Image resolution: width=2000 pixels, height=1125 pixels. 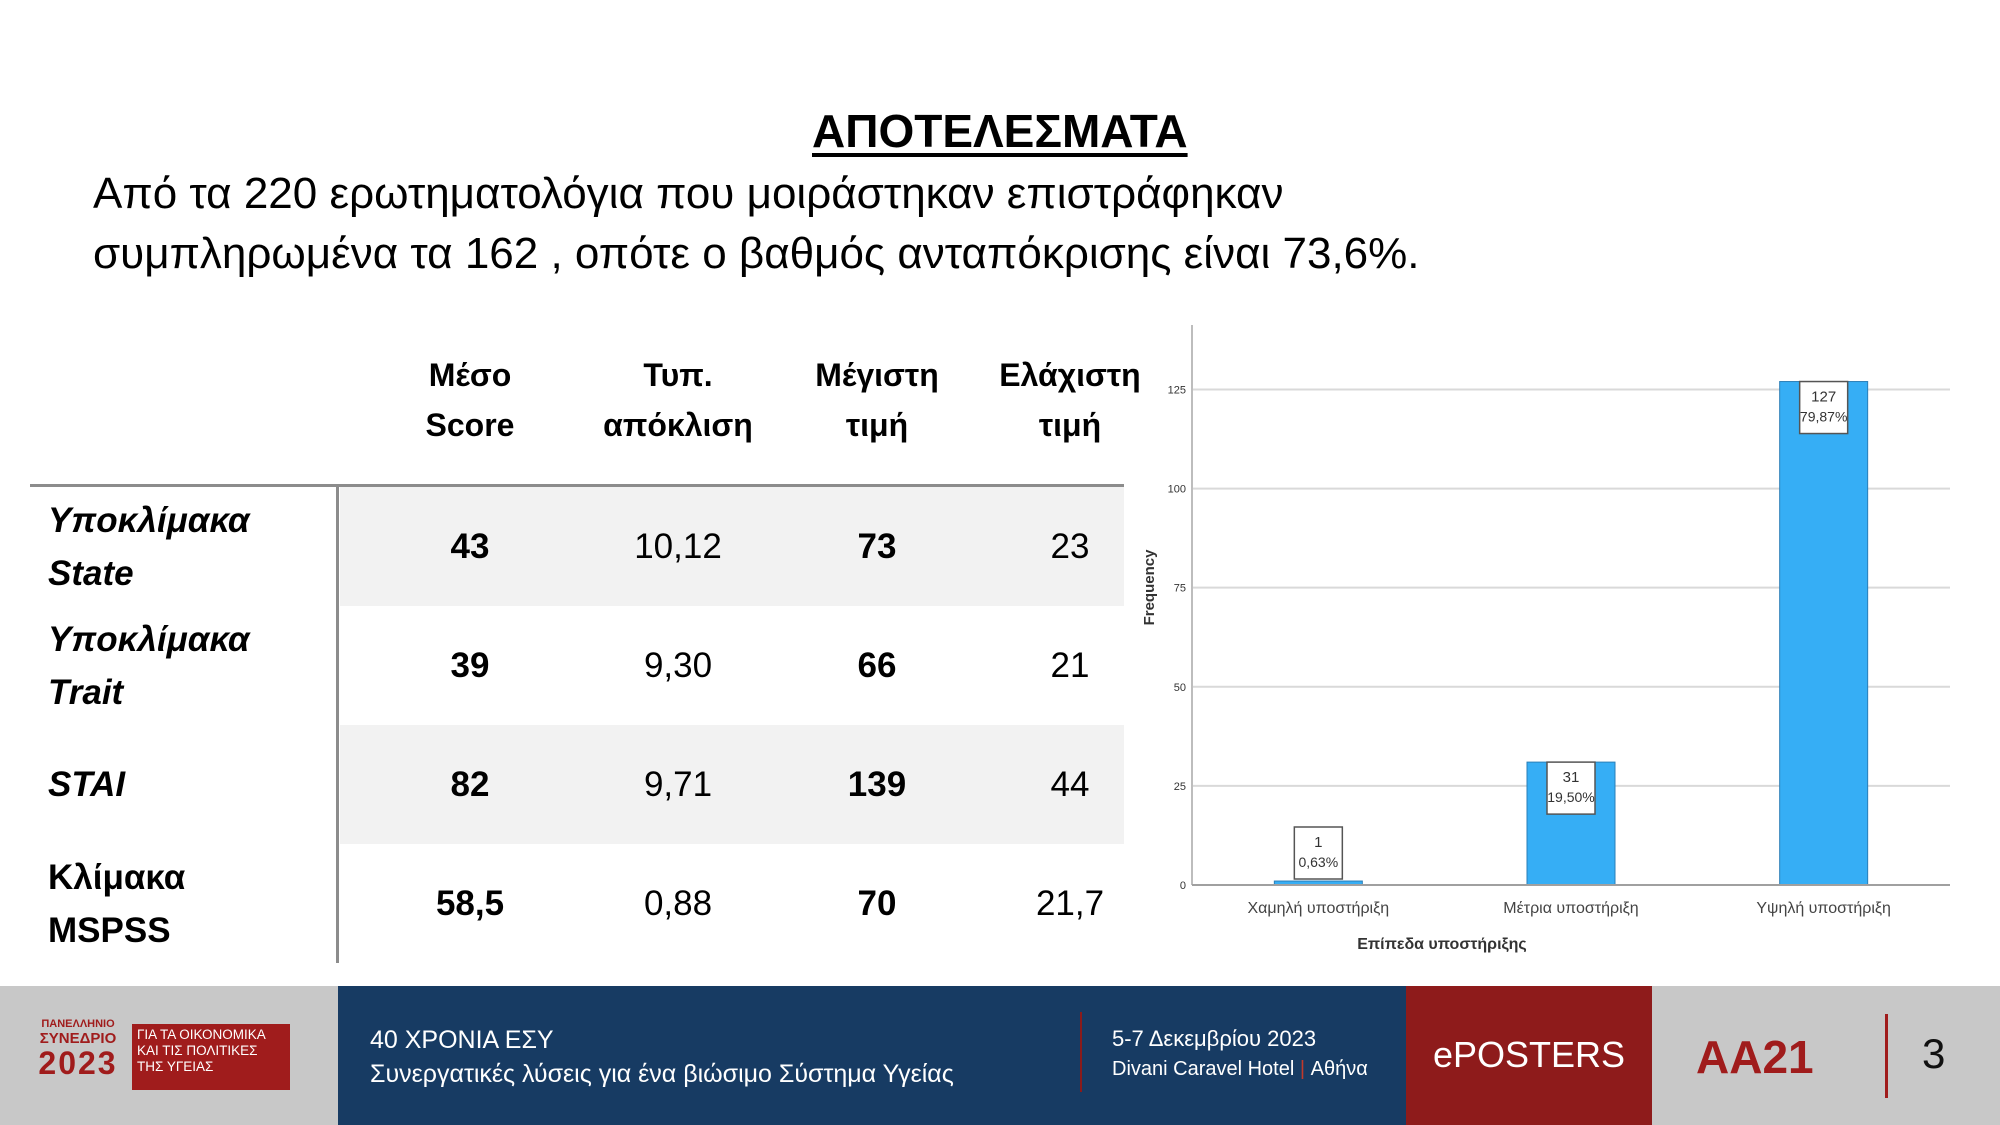 I want to click on footer-poster-id: AA21 3, so click(x=1826, y=1055).